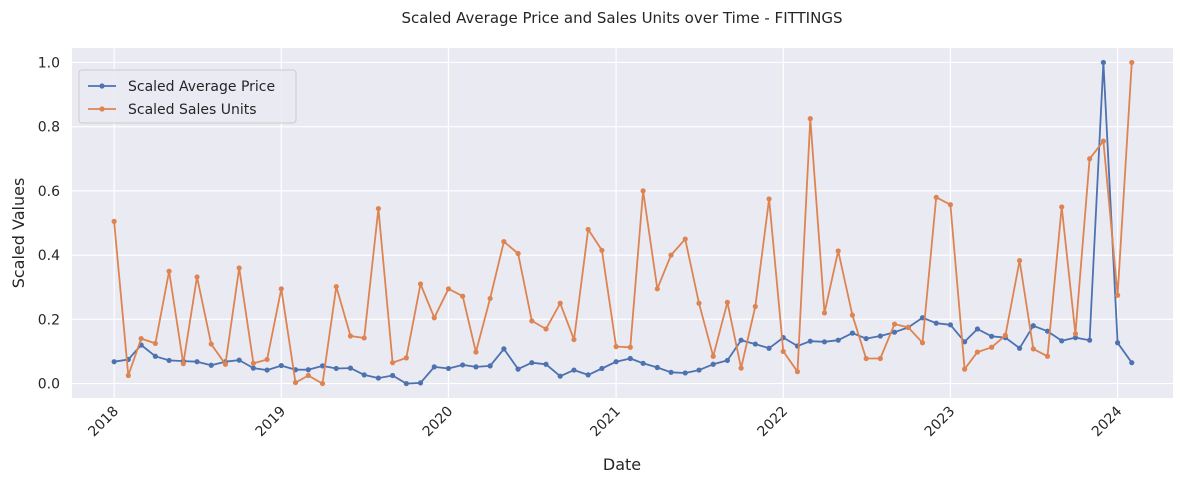  I want to click on x-tick-label: 2019, so click(271, 422).